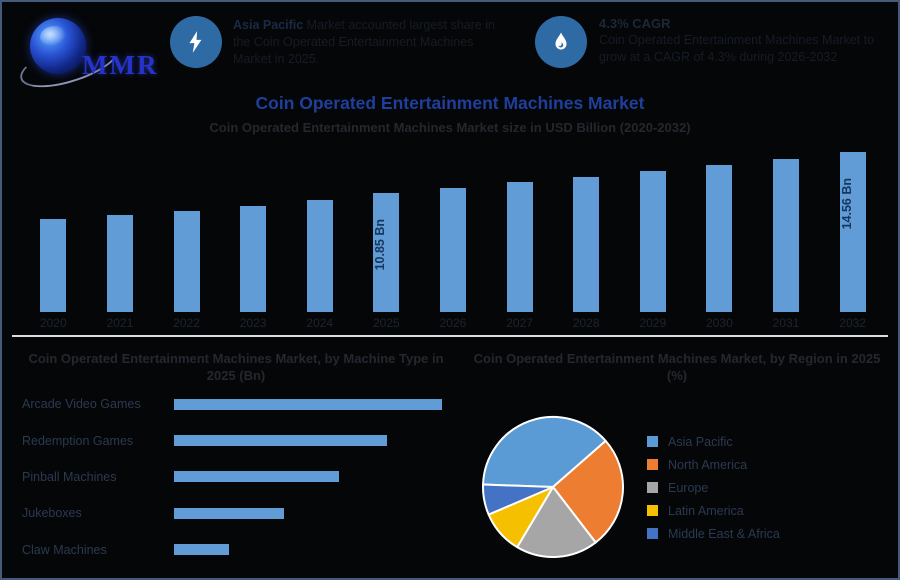 This screenshot has height=580, width=900. Describe the element at coordinates (64, 549) in the screenshot. I see `hbar-category-label: Claw Machines` at that location.